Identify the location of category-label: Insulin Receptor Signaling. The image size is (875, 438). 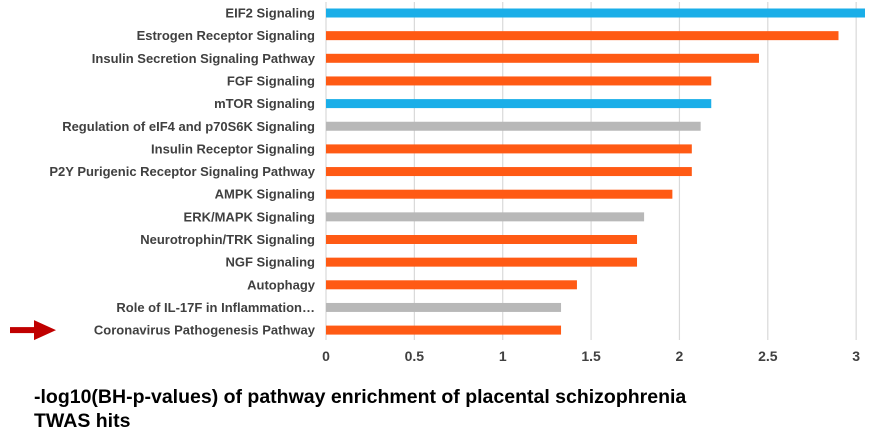
(233, 148).